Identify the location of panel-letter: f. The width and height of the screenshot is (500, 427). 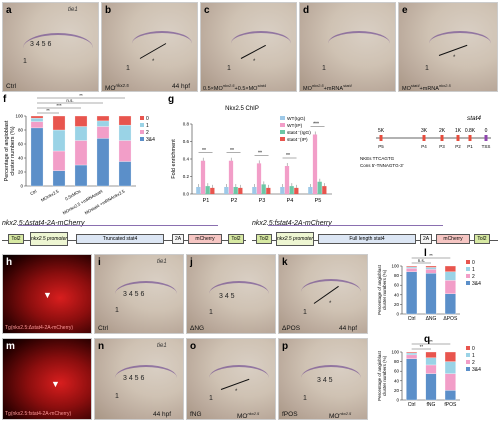
(5, 99).